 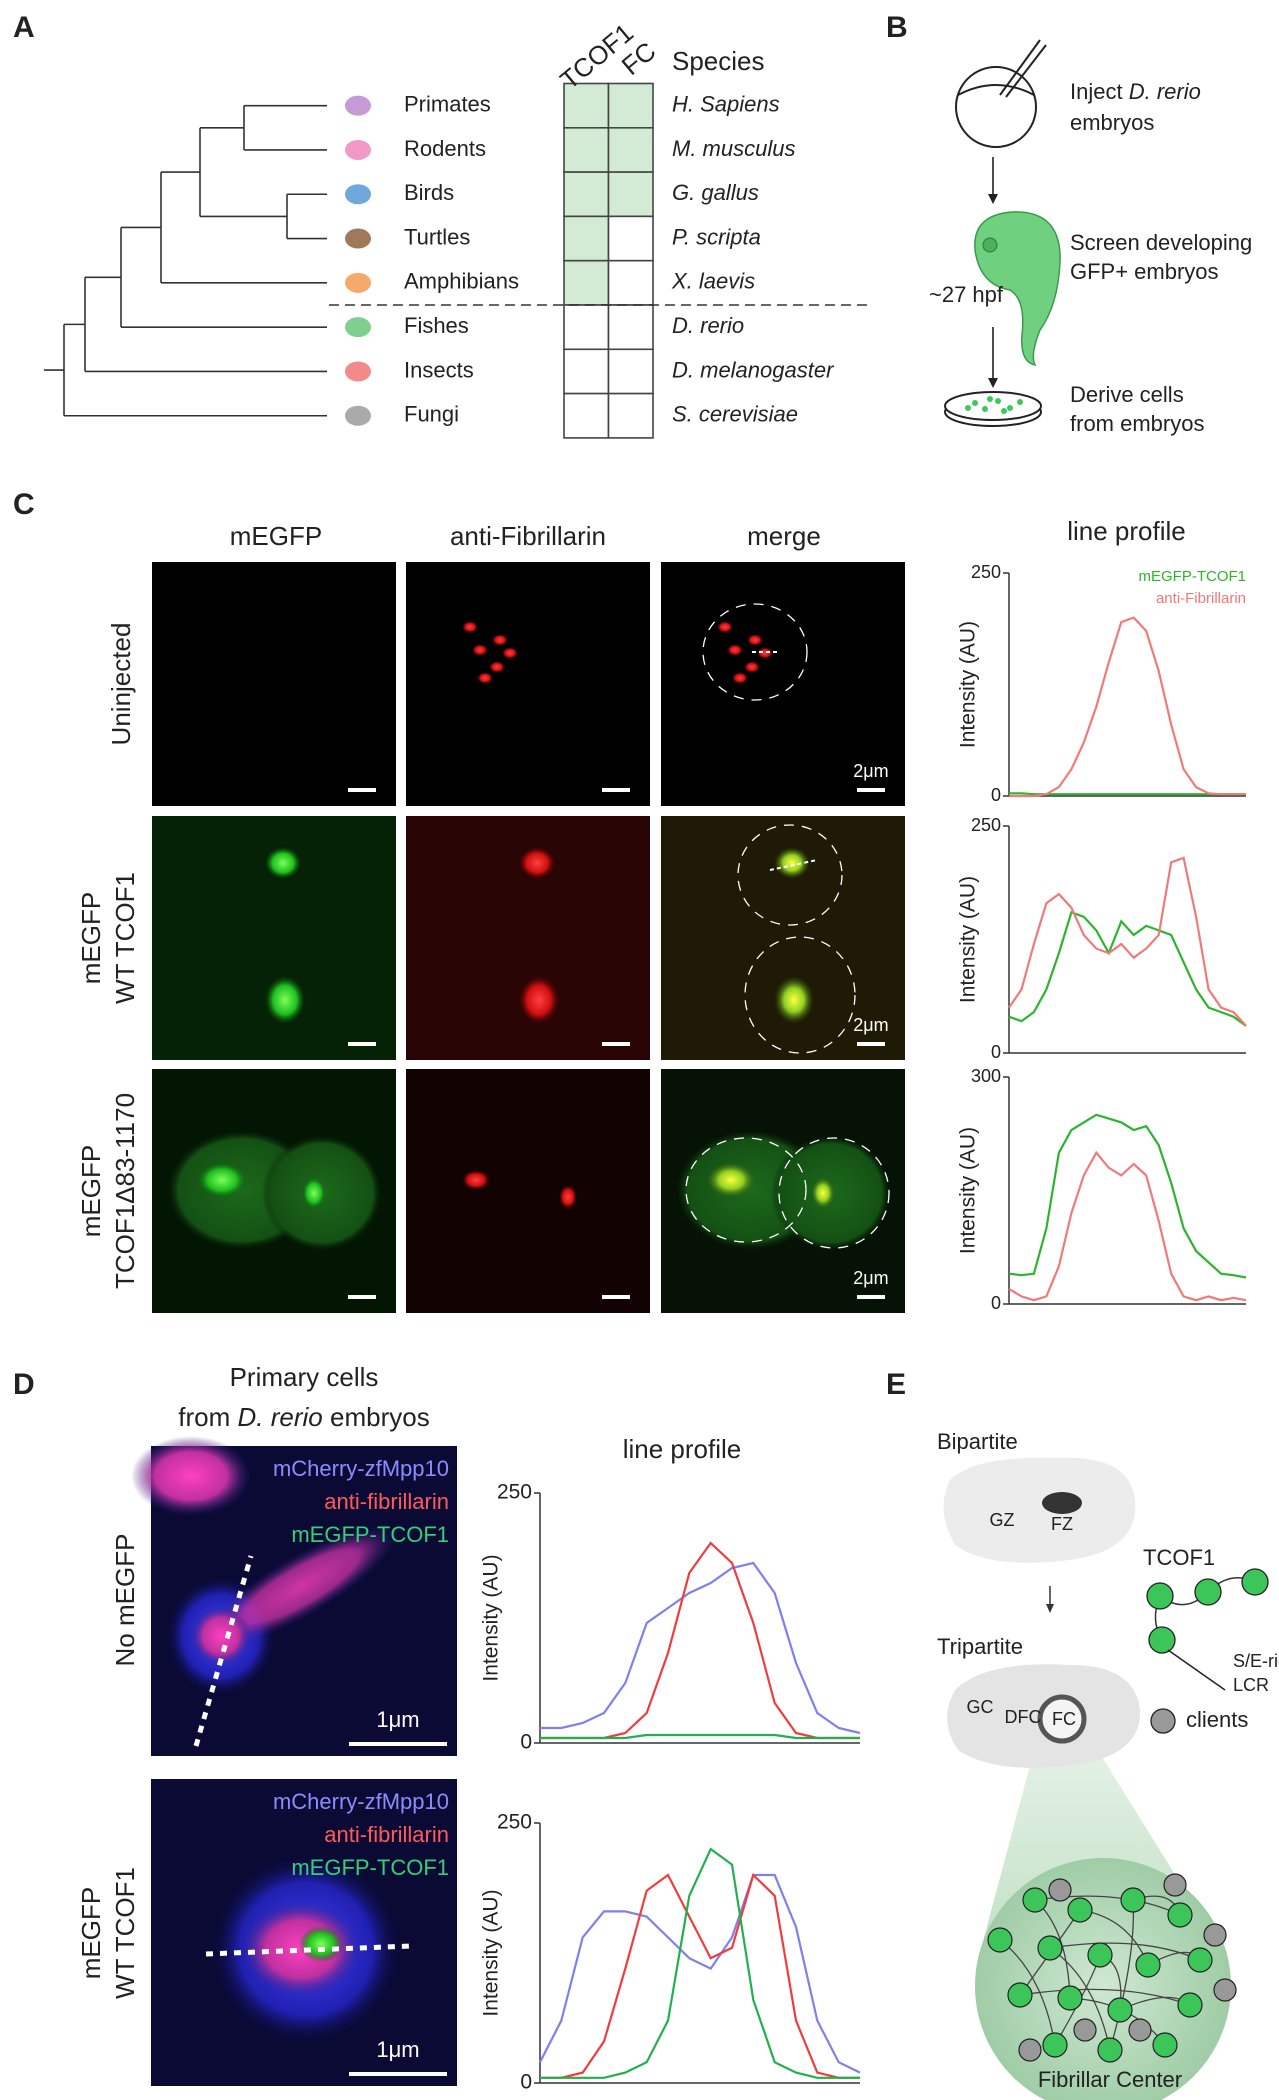 What do you see at coordinates (718, 61) in the screenshot?
I see `label: Species` at bounding box center [718, 61].